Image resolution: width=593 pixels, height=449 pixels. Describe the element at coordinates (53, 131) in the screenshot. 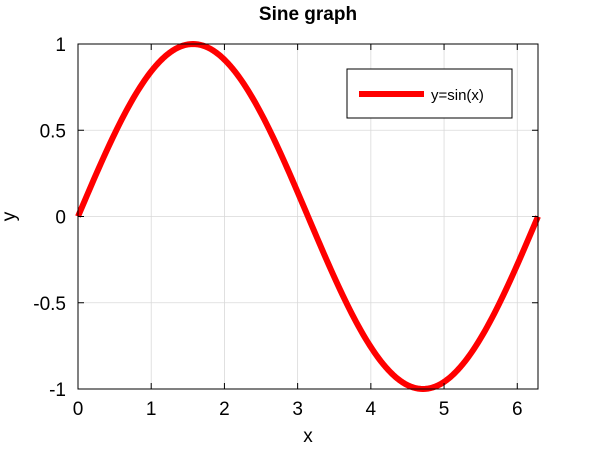

I see `y-tick-label: 0.5` at that location.